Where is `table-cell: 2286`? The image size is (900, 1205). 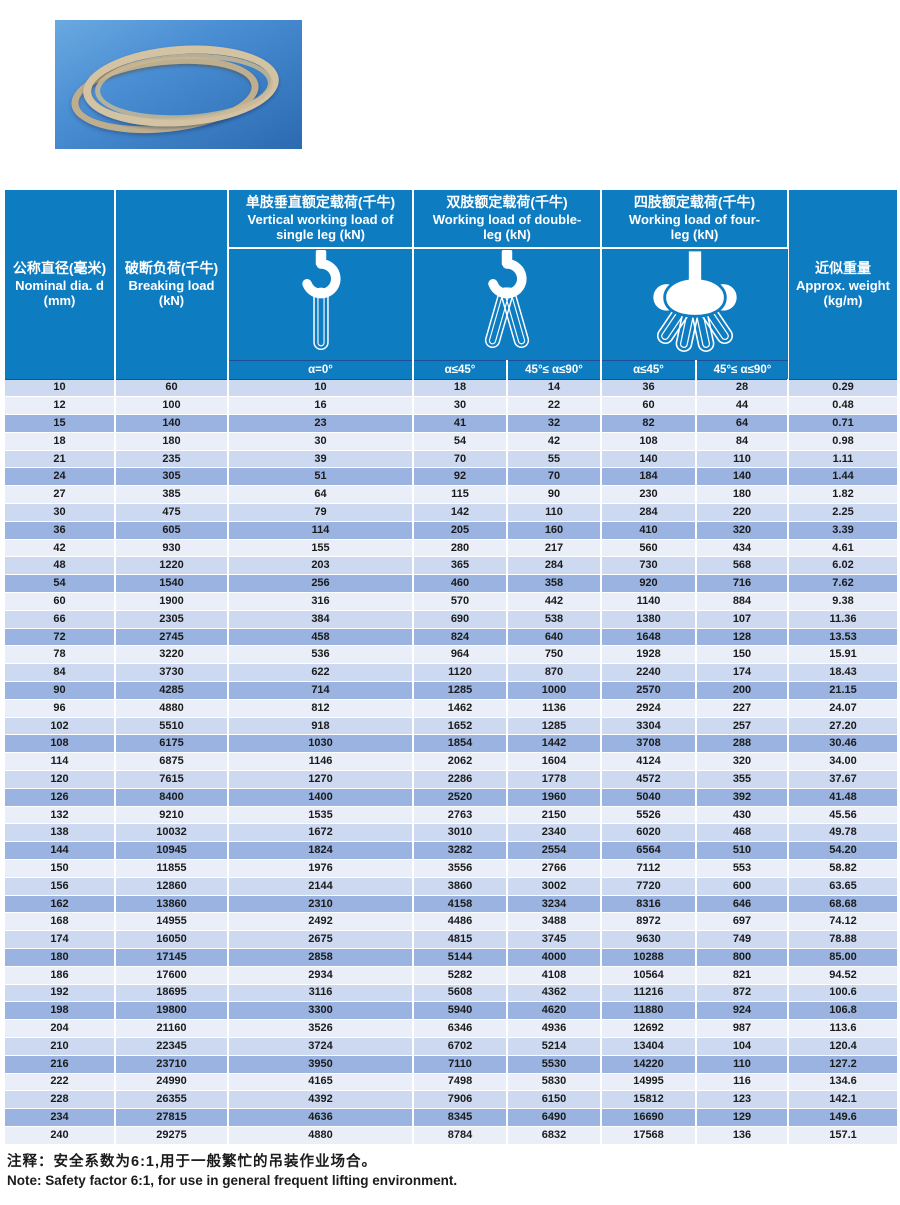
table-cell: 2286 is located at coordinates (460, 779).